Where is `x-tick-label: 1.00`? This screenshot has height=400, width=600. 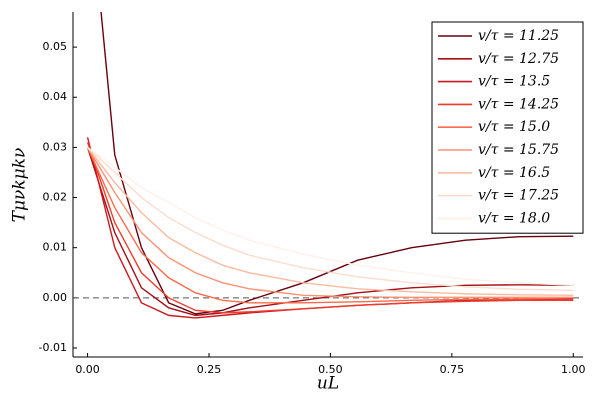 x-tick-label: 1.00 is located at coordinates (573, 369).